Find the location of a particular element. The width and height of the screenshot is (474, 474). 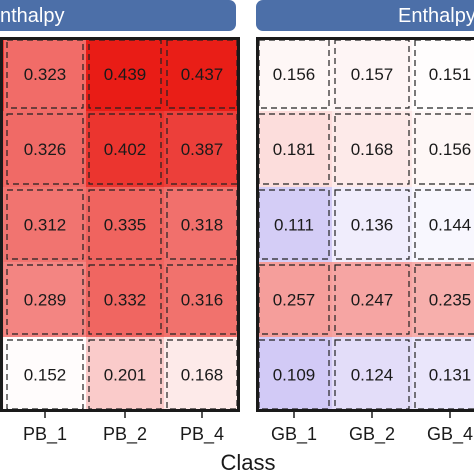

x-tick-label: GB_2 is located at coordinates (372, 434).